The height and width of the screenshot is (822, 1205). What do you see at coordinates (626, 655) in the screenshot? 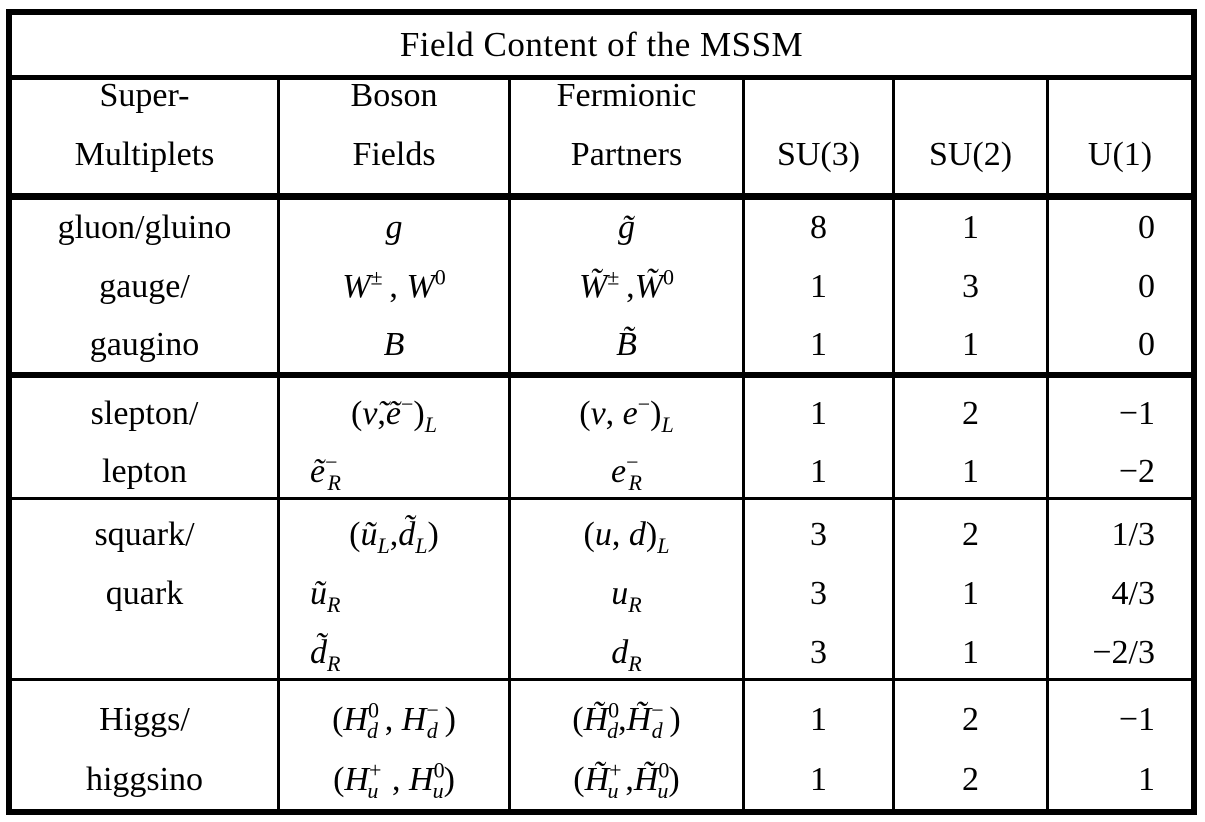
I see `cell-fermion: dR` at bounding box center [626, 655].